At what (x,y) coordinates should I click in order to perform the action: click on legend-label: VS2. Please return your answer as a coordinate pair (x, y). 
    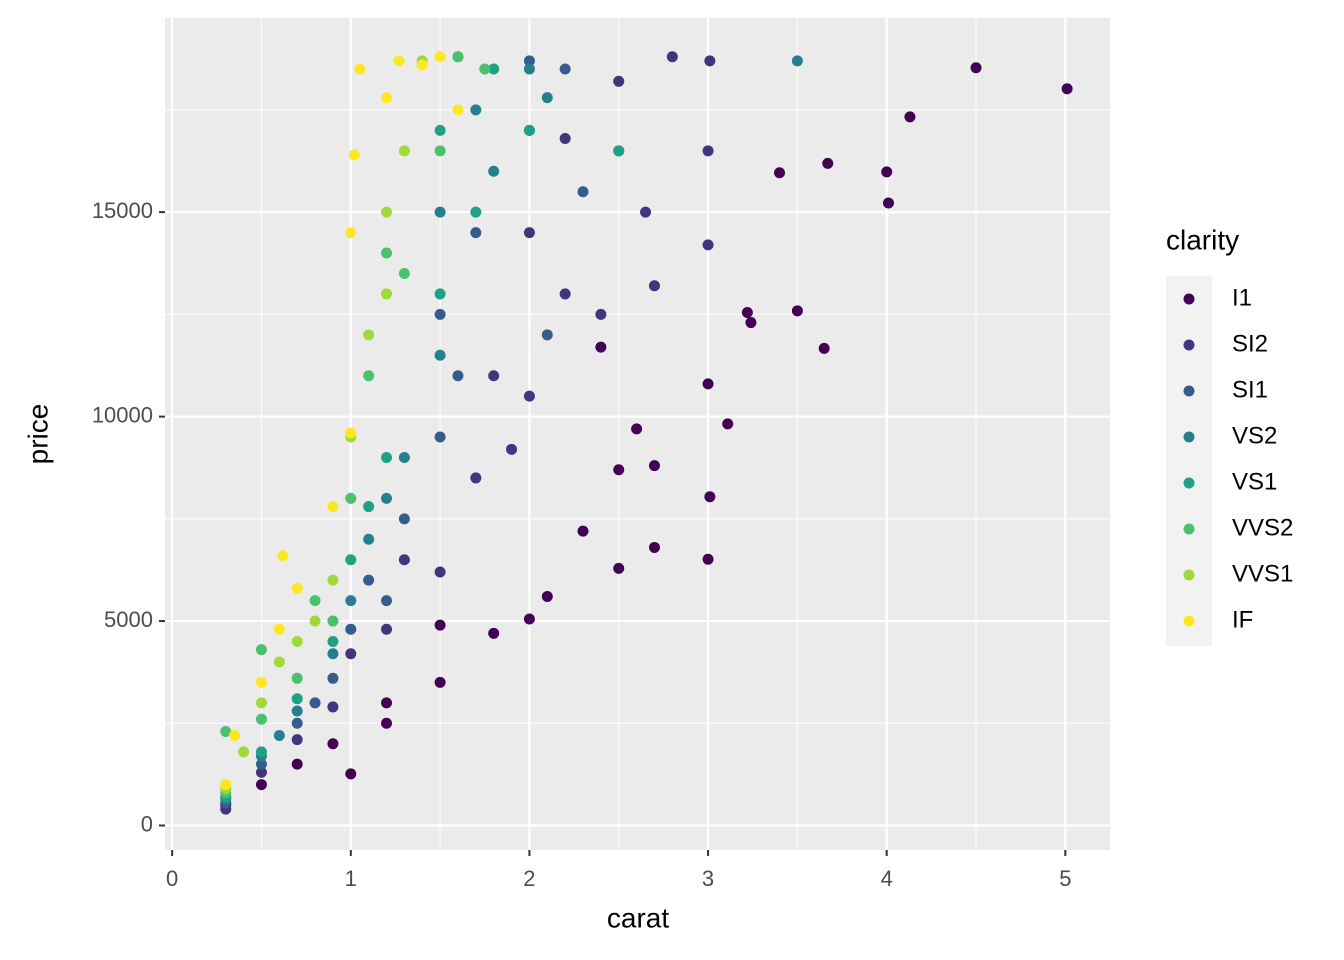
    Looking at the image, I should click on (1254, 435).